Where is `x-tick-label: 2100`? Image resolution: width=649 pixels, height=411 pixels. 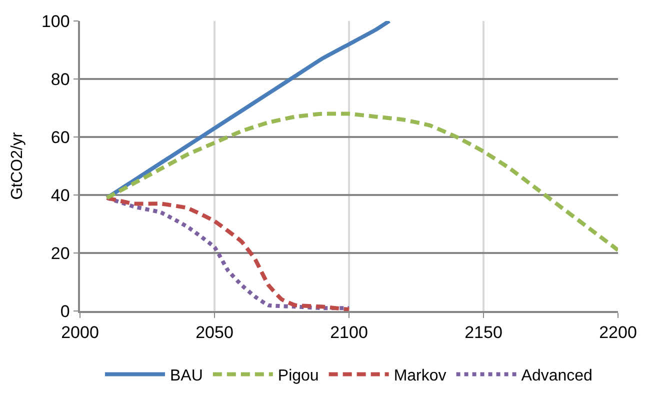
x-tick-label: 2100 is located at coordinates (349, 332).